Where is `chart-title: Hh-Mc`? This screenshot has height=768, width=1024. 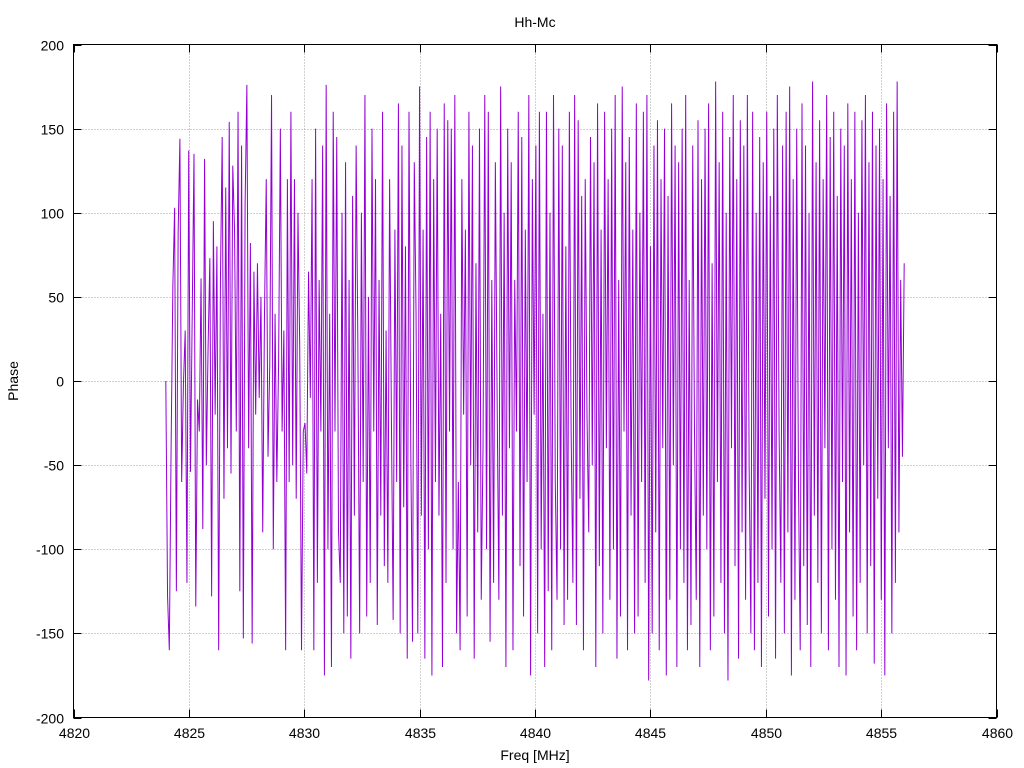 chart-title: Hh-Mc is located at coordinates (534, 22).